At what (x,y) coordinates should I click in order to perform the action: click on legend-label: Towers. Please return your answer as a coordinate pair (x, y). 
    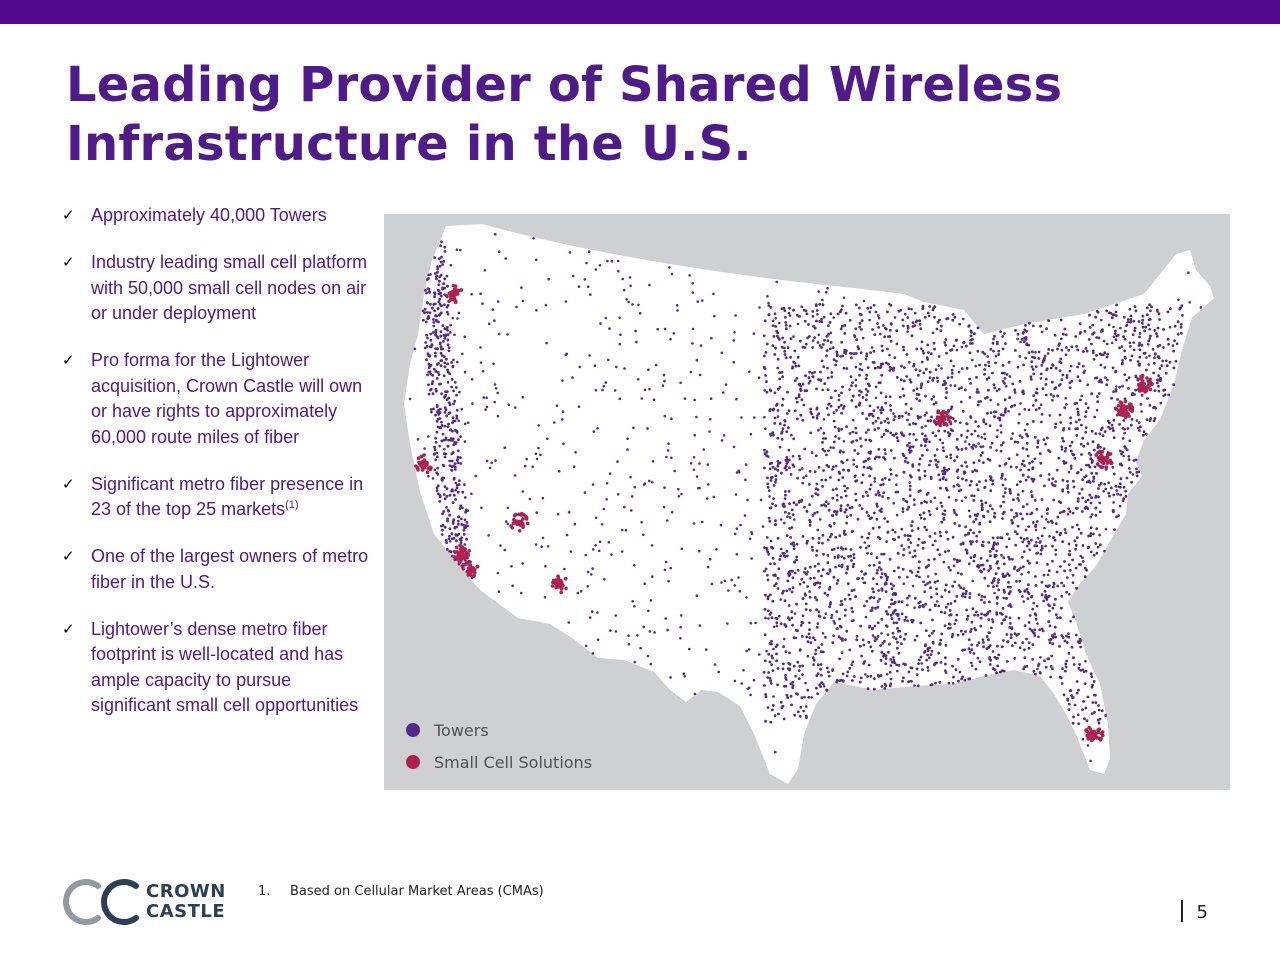
    Looking at the image, I should click on (461, 730).